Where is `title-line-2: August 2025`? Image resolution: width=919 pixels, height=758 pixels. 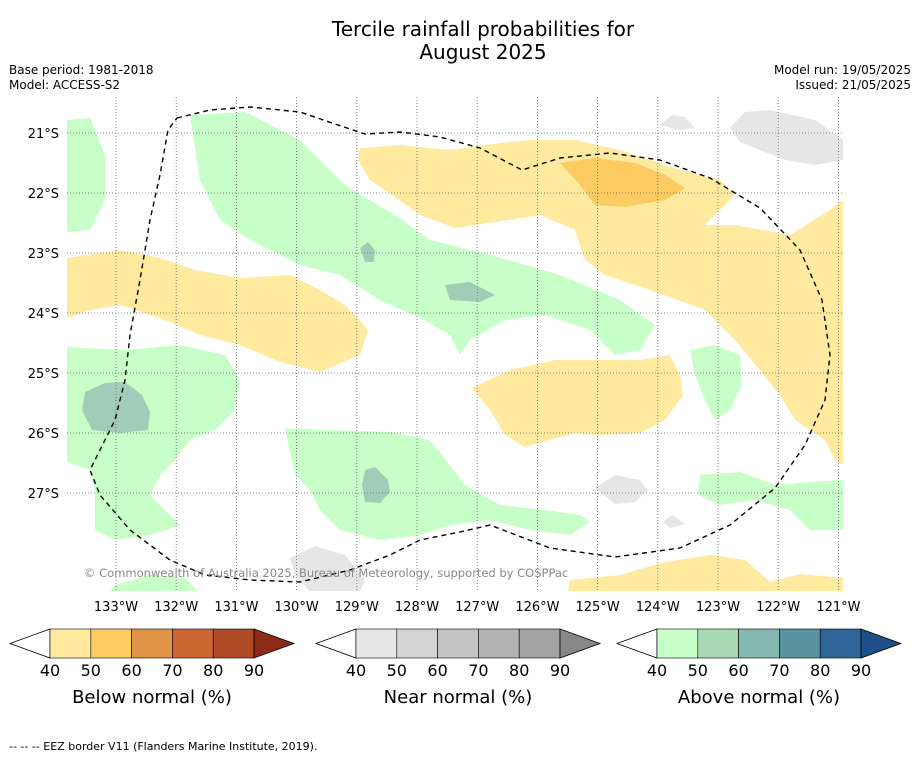 title-line-2: August 2025 is located at coordinates (483, 52).